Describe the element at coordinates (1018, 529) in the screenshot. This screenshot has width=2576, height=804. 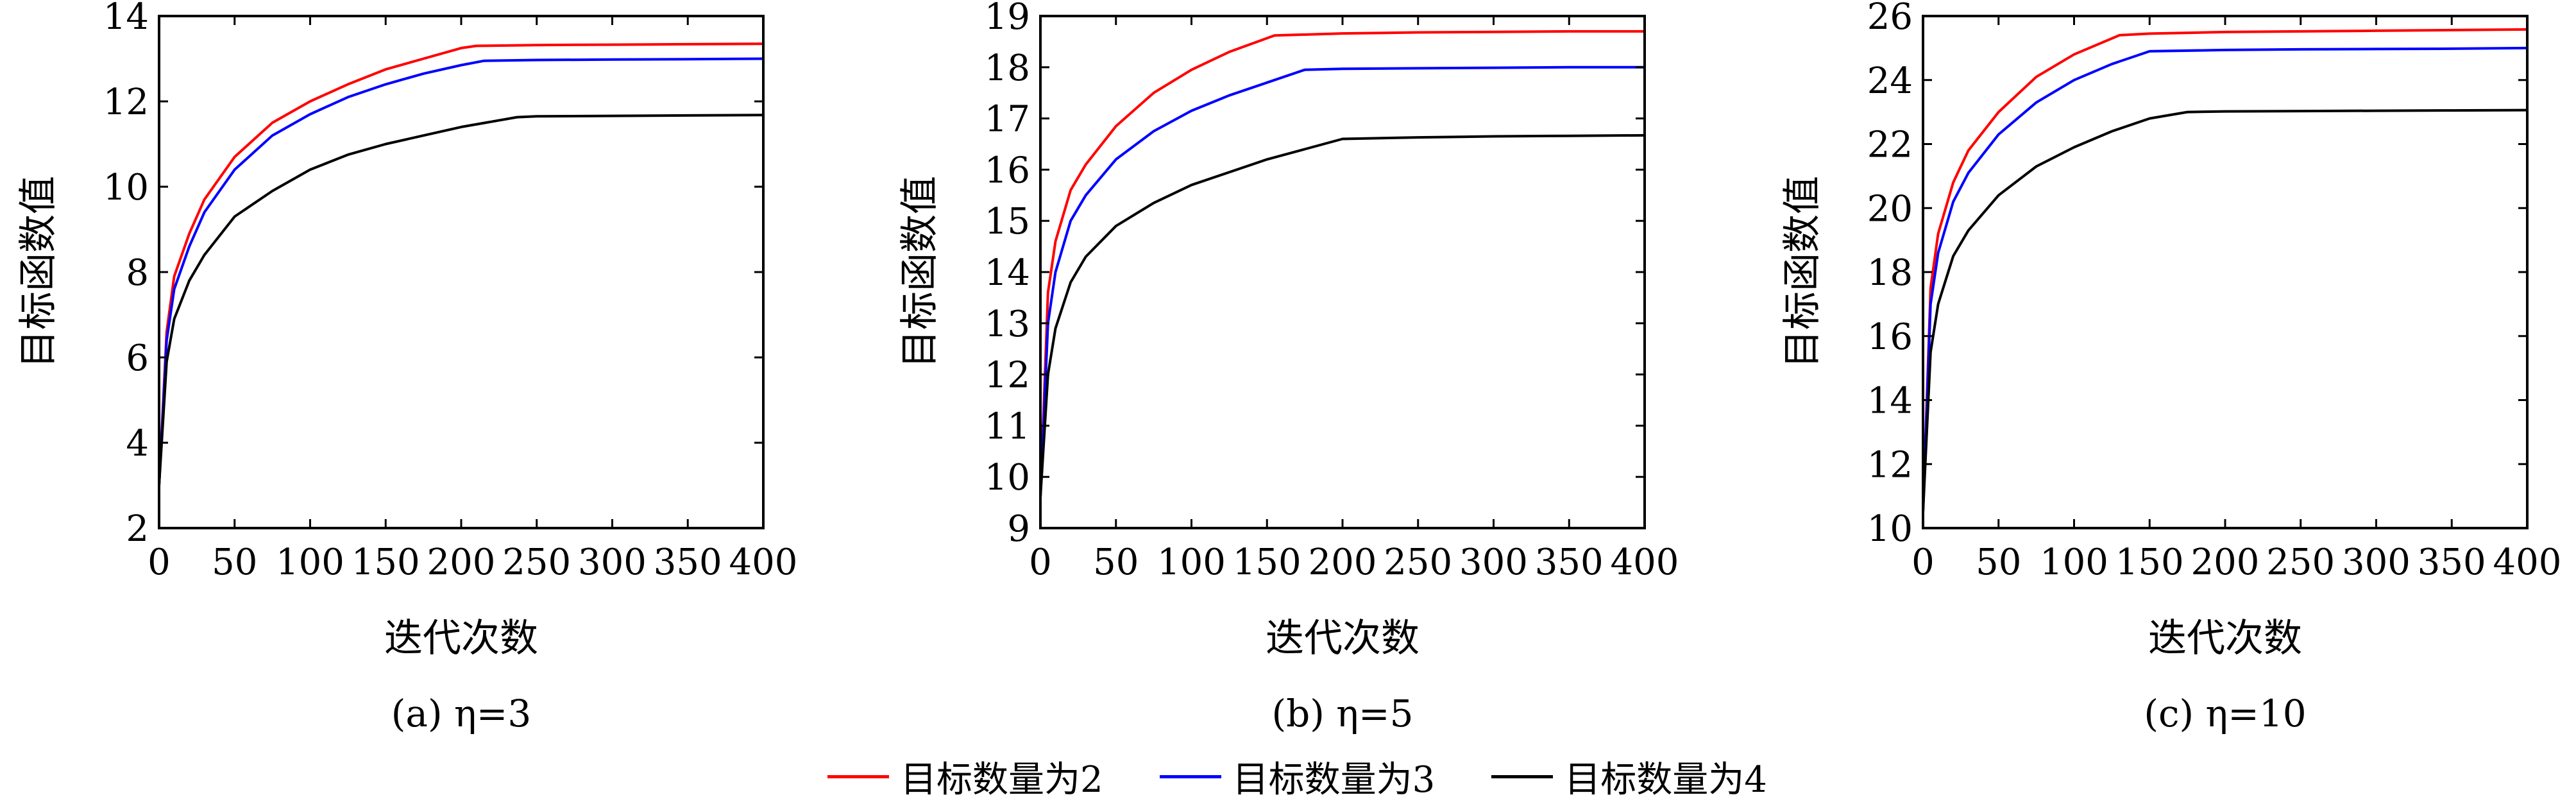
I see `y-tick-label: 9` at that location.